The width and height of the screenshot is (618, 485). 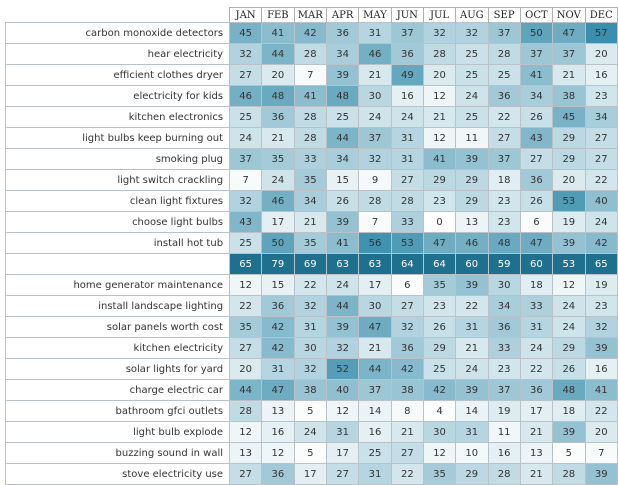 I want to click on heatmap-cell: 79, so click(x=278, y=264).